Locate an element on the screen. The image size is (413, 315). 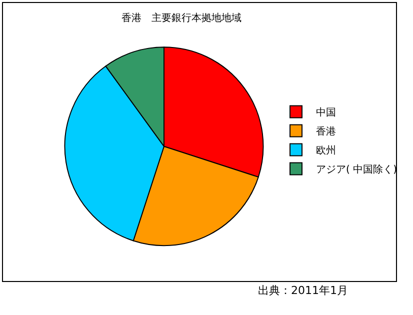
legend-label: アジア( 中国除く) is located at coordinates (357, 170).